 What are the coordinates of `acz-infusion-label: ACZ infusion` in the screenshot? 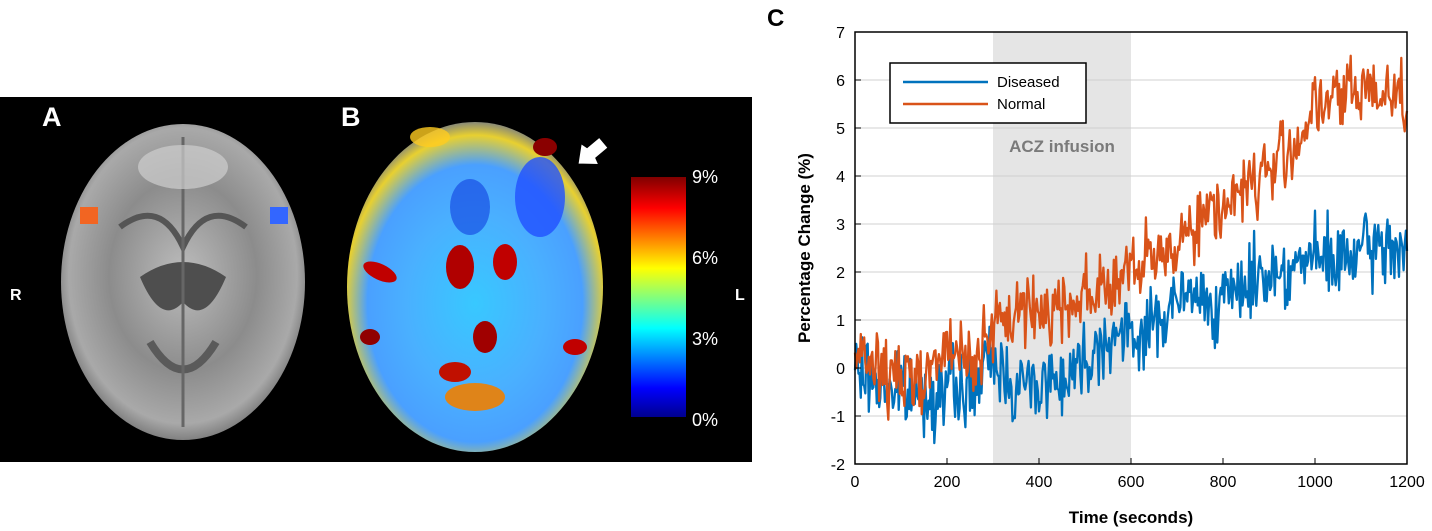 It's located at (1062, 146).